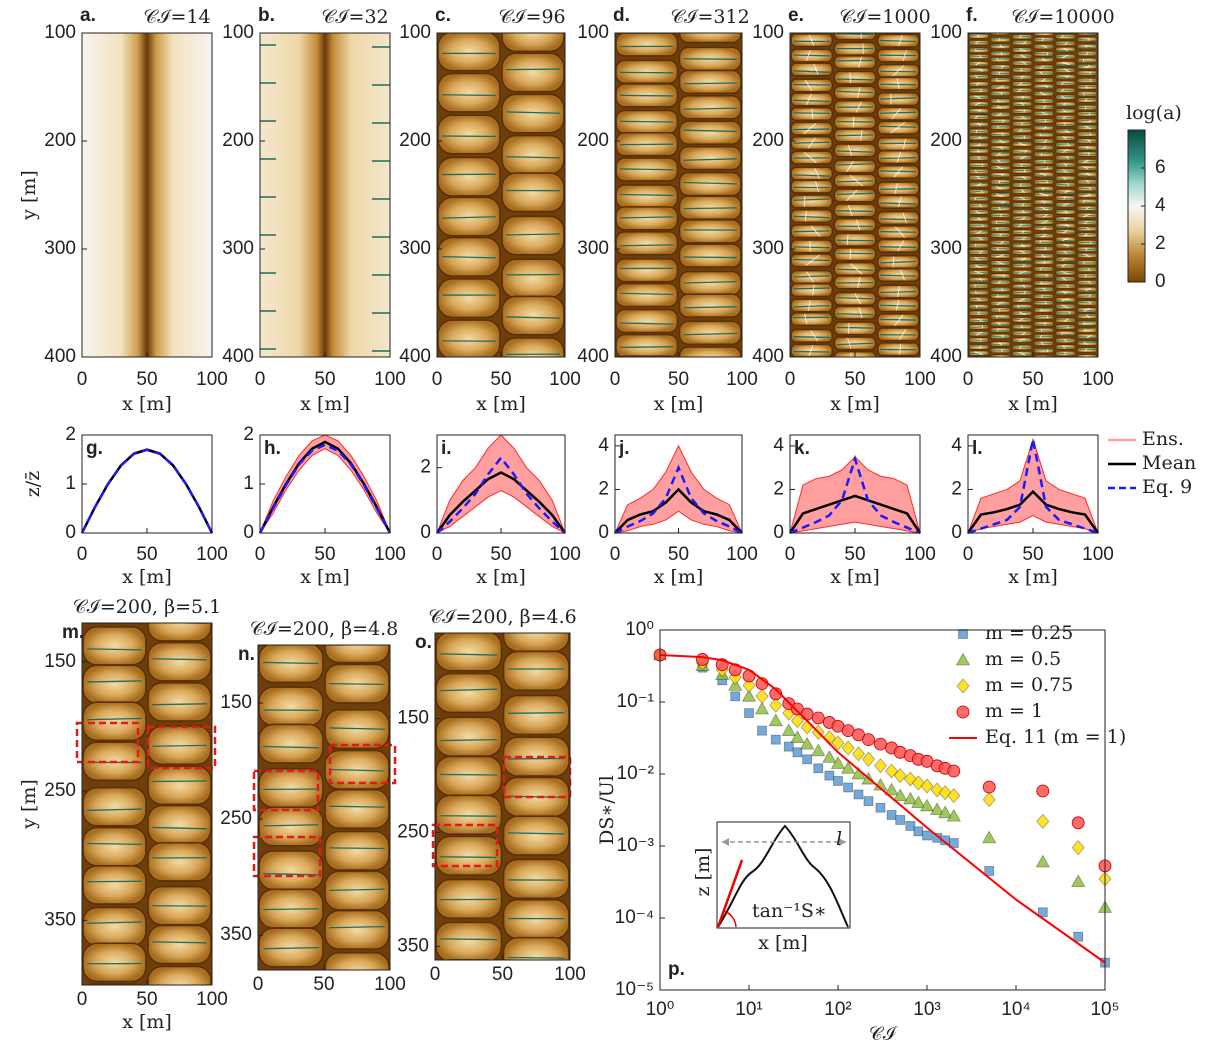 The height and width of the screenshot is (1046, 1215). I want to click on fit-line, so click(882, 808).